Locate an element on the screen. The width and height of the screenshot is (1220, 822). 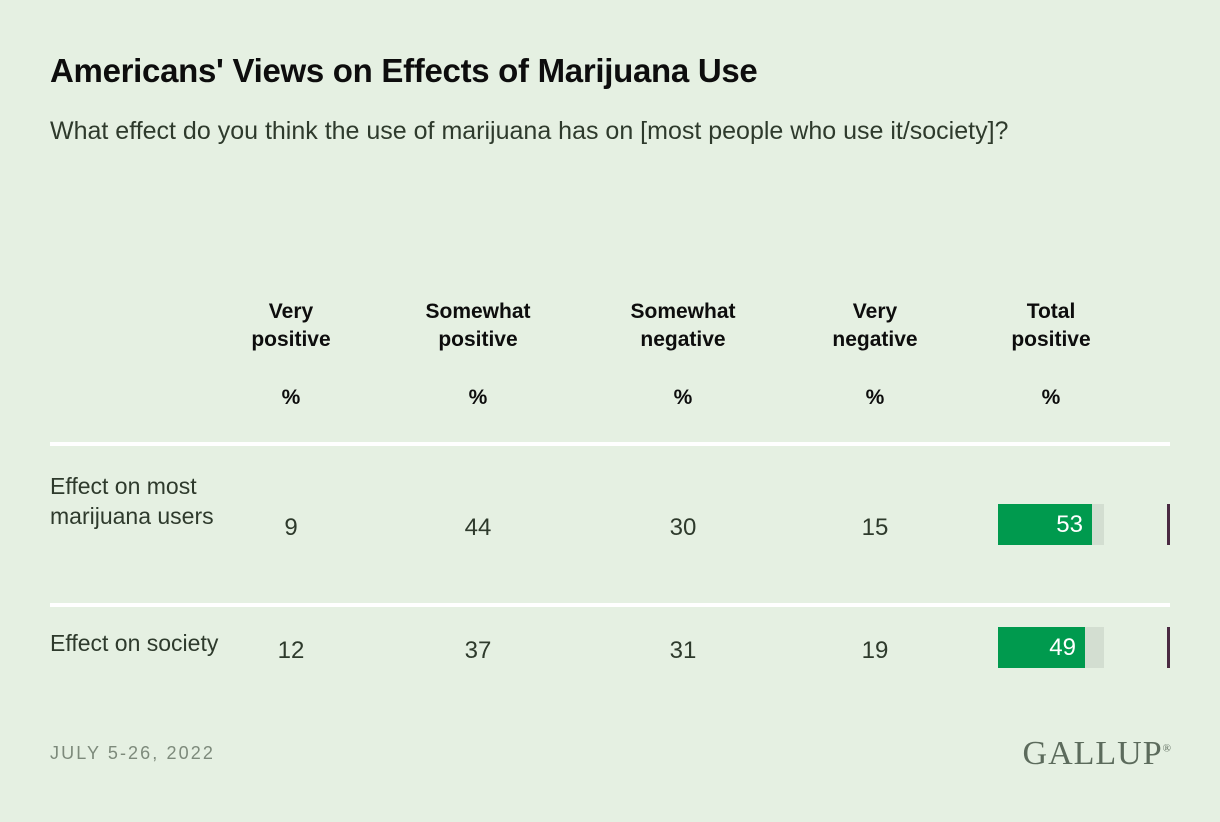
cell-very-negative: 15 is located at coordinates (875, 527).